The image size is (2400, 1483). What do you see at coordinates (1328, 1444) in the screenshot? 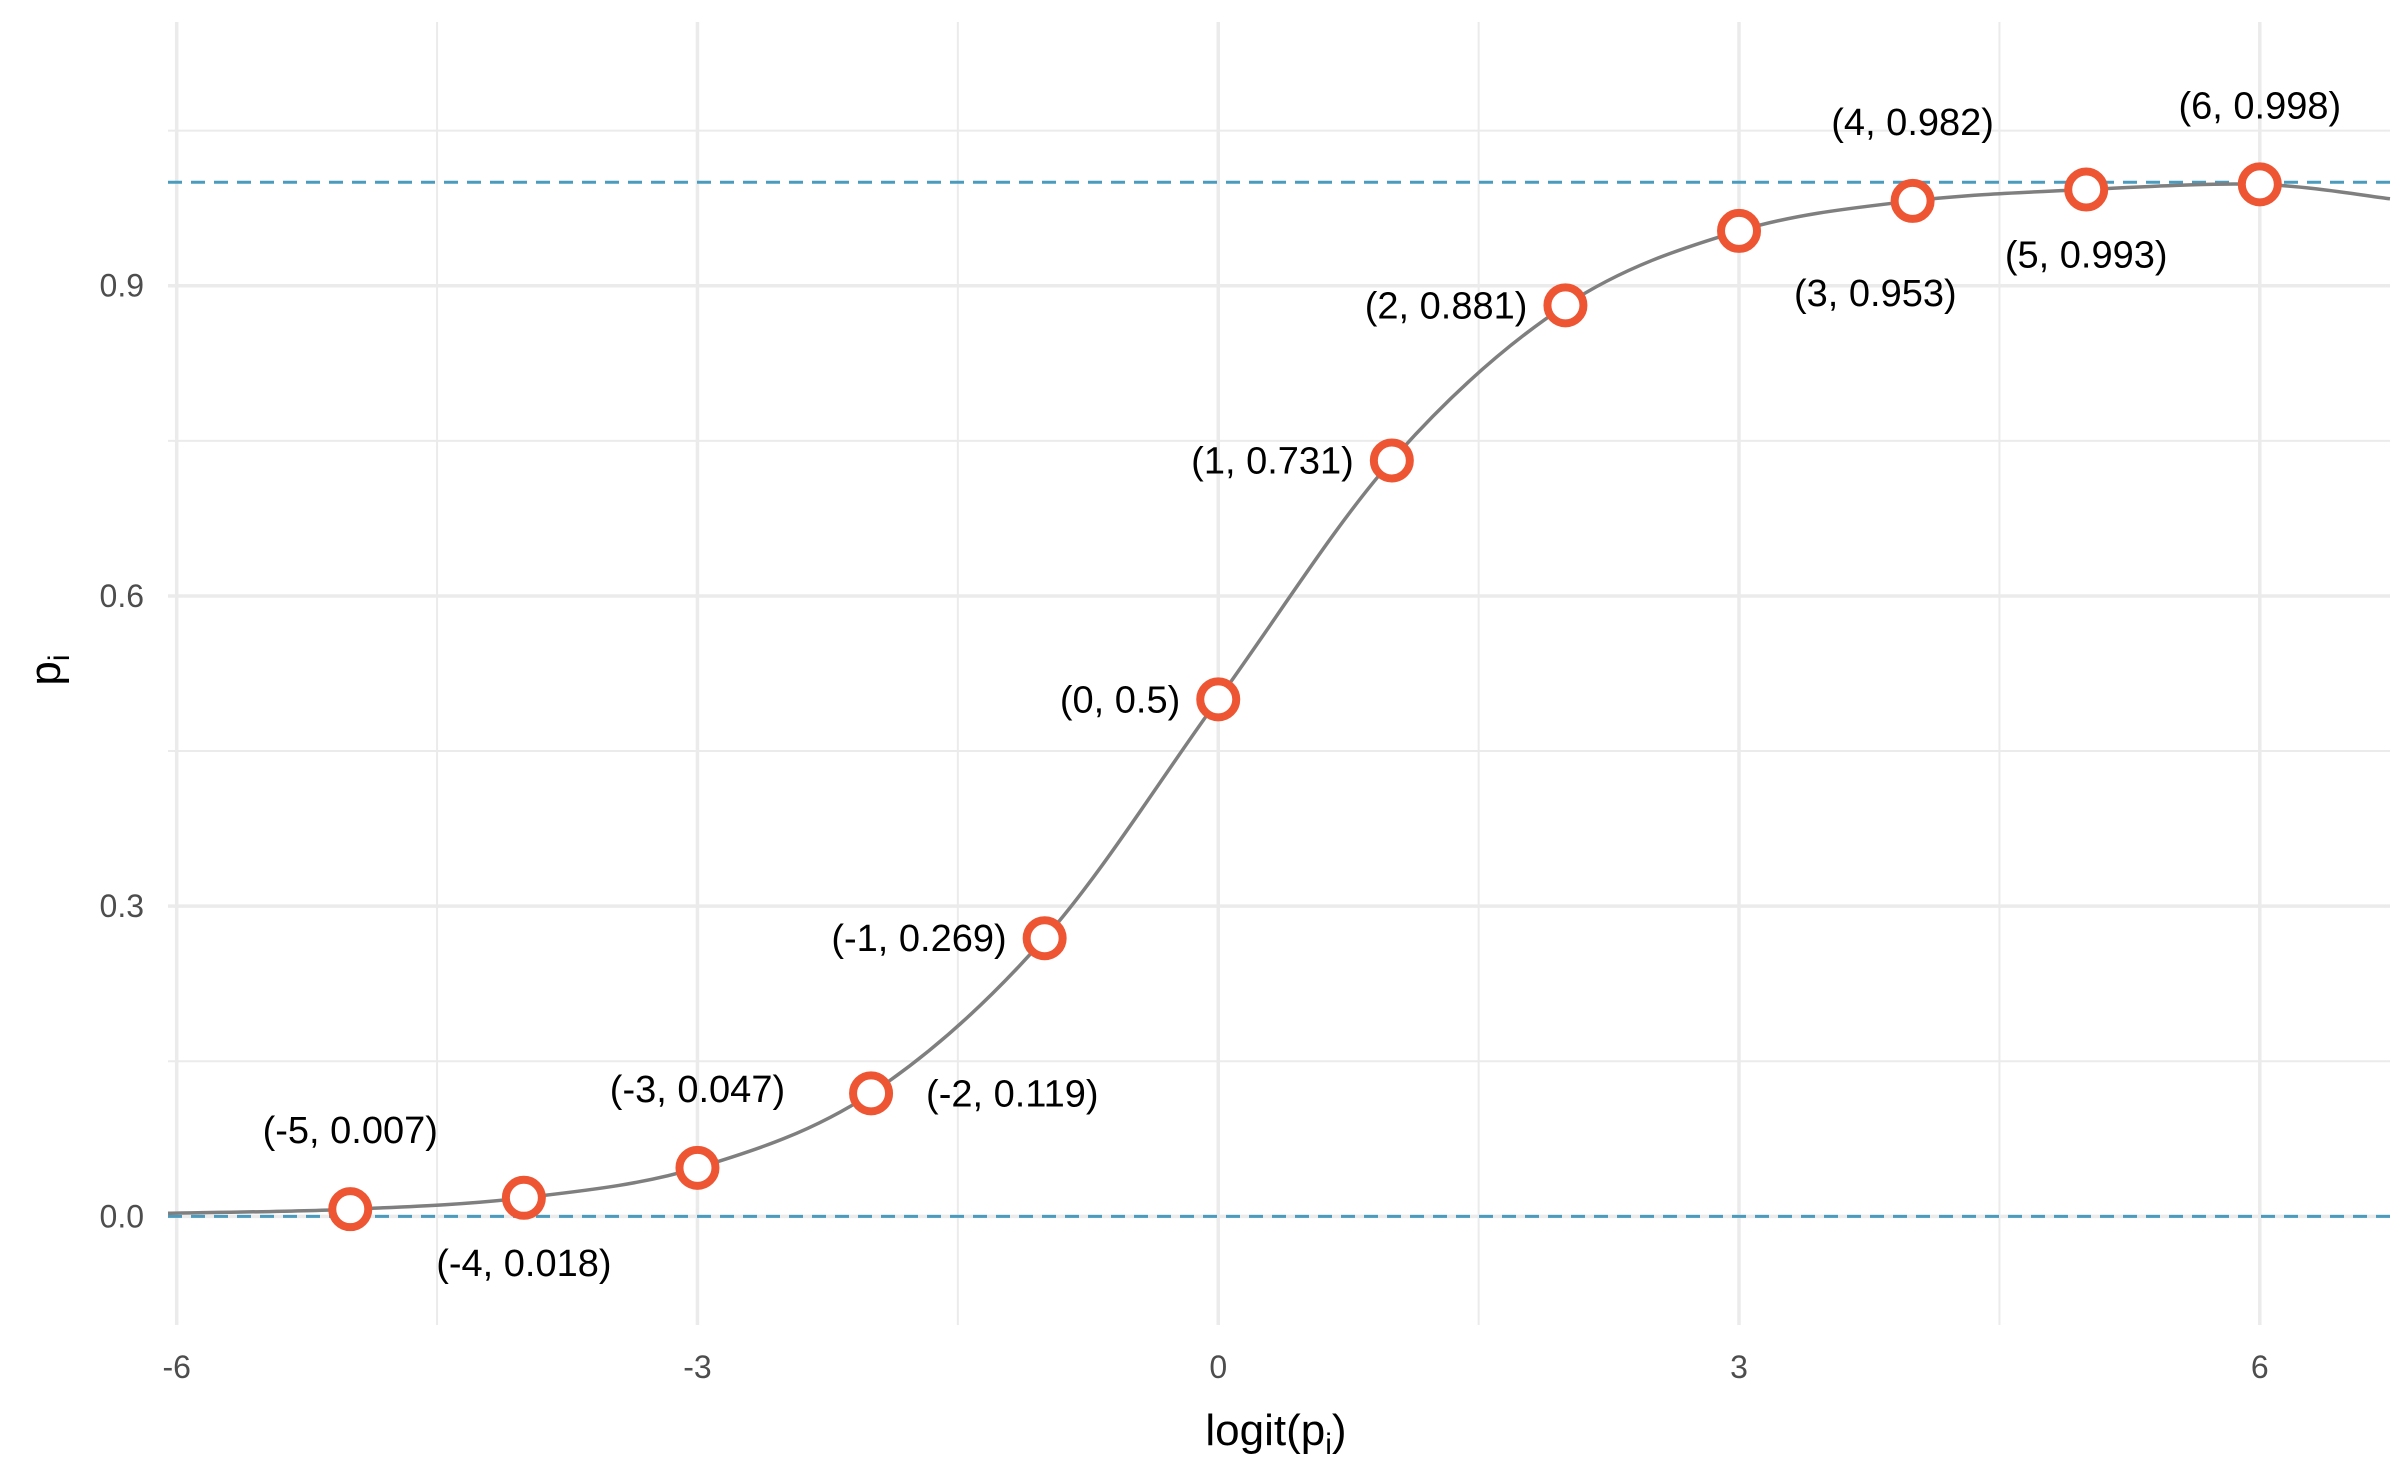
I see `x-axis-title-subscript: i` at bounding box center [1328, 1444].